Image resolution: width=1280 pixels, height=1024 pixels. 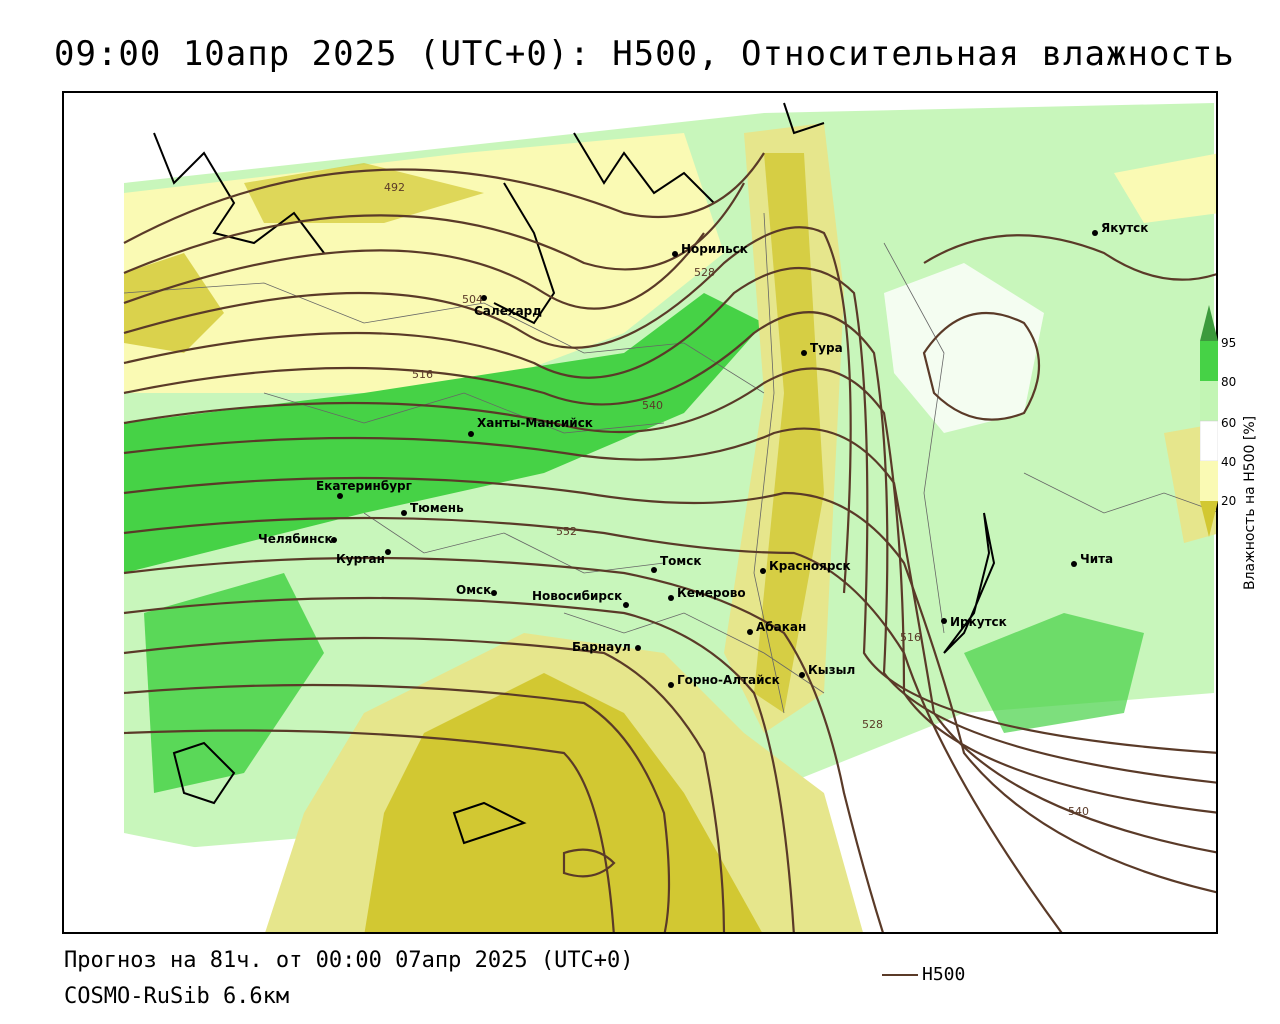 I want to click on city-chelyabinsk: Челябинск, so click(x=297, y=539).